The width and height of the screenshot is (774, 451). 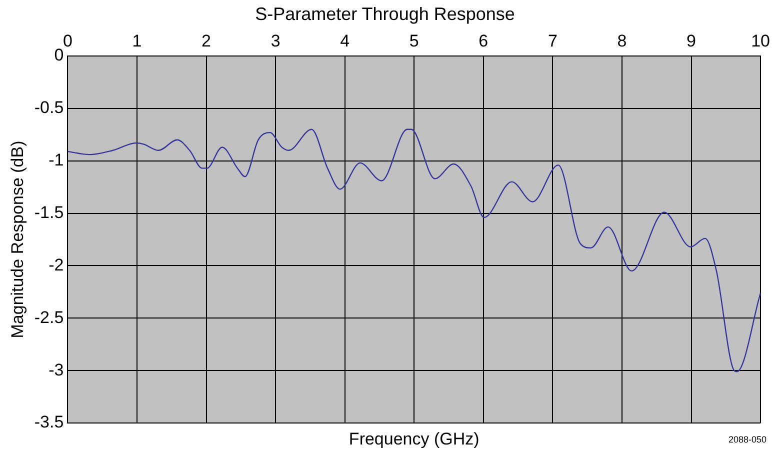 What do you see at coordinates (553, 40) in the screenshot?
I see `x-tick-label: 7` at bounding box center [553, 40].